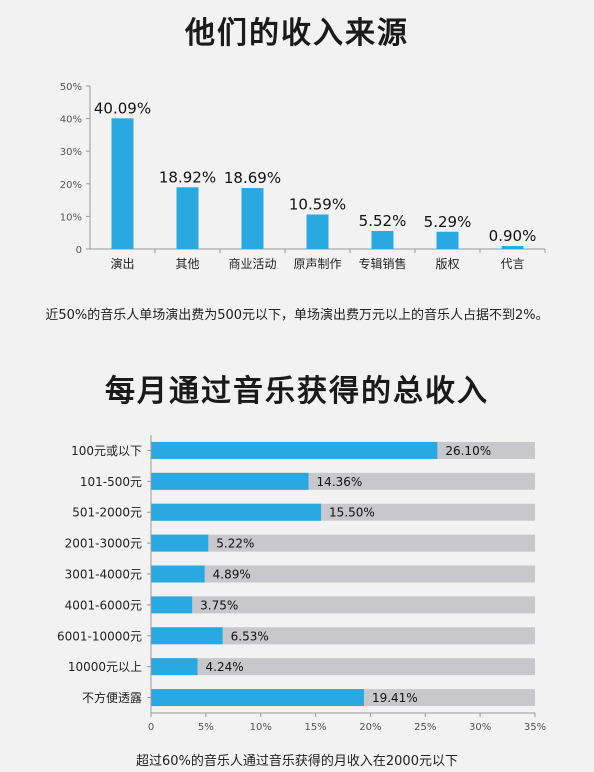  I want to click on y-tick-label: 2001-3000元, so click(103, 544).